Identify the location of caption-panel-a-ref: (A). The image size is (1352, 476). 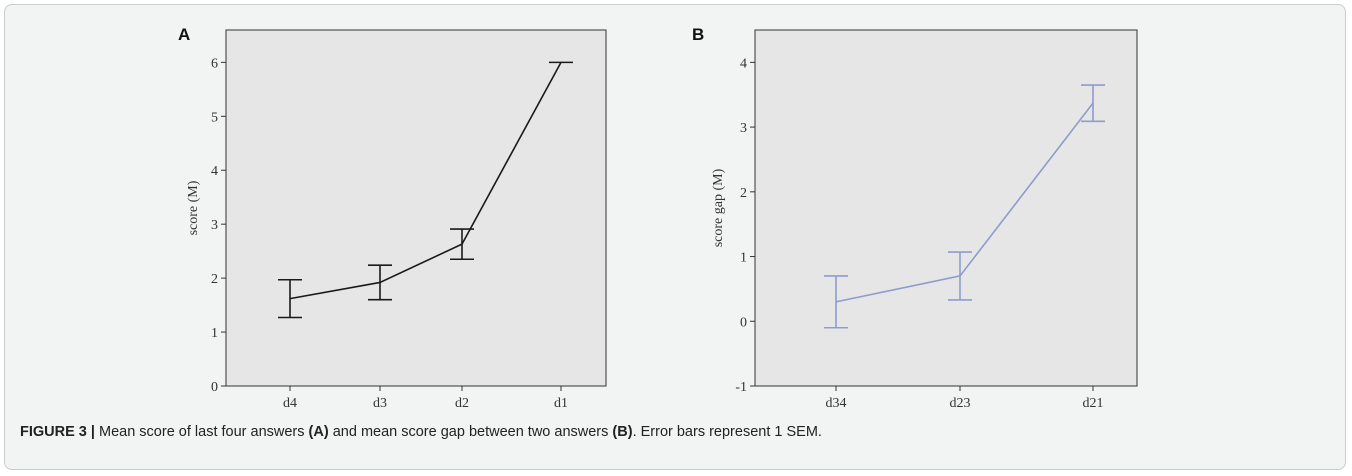
(318, 432).